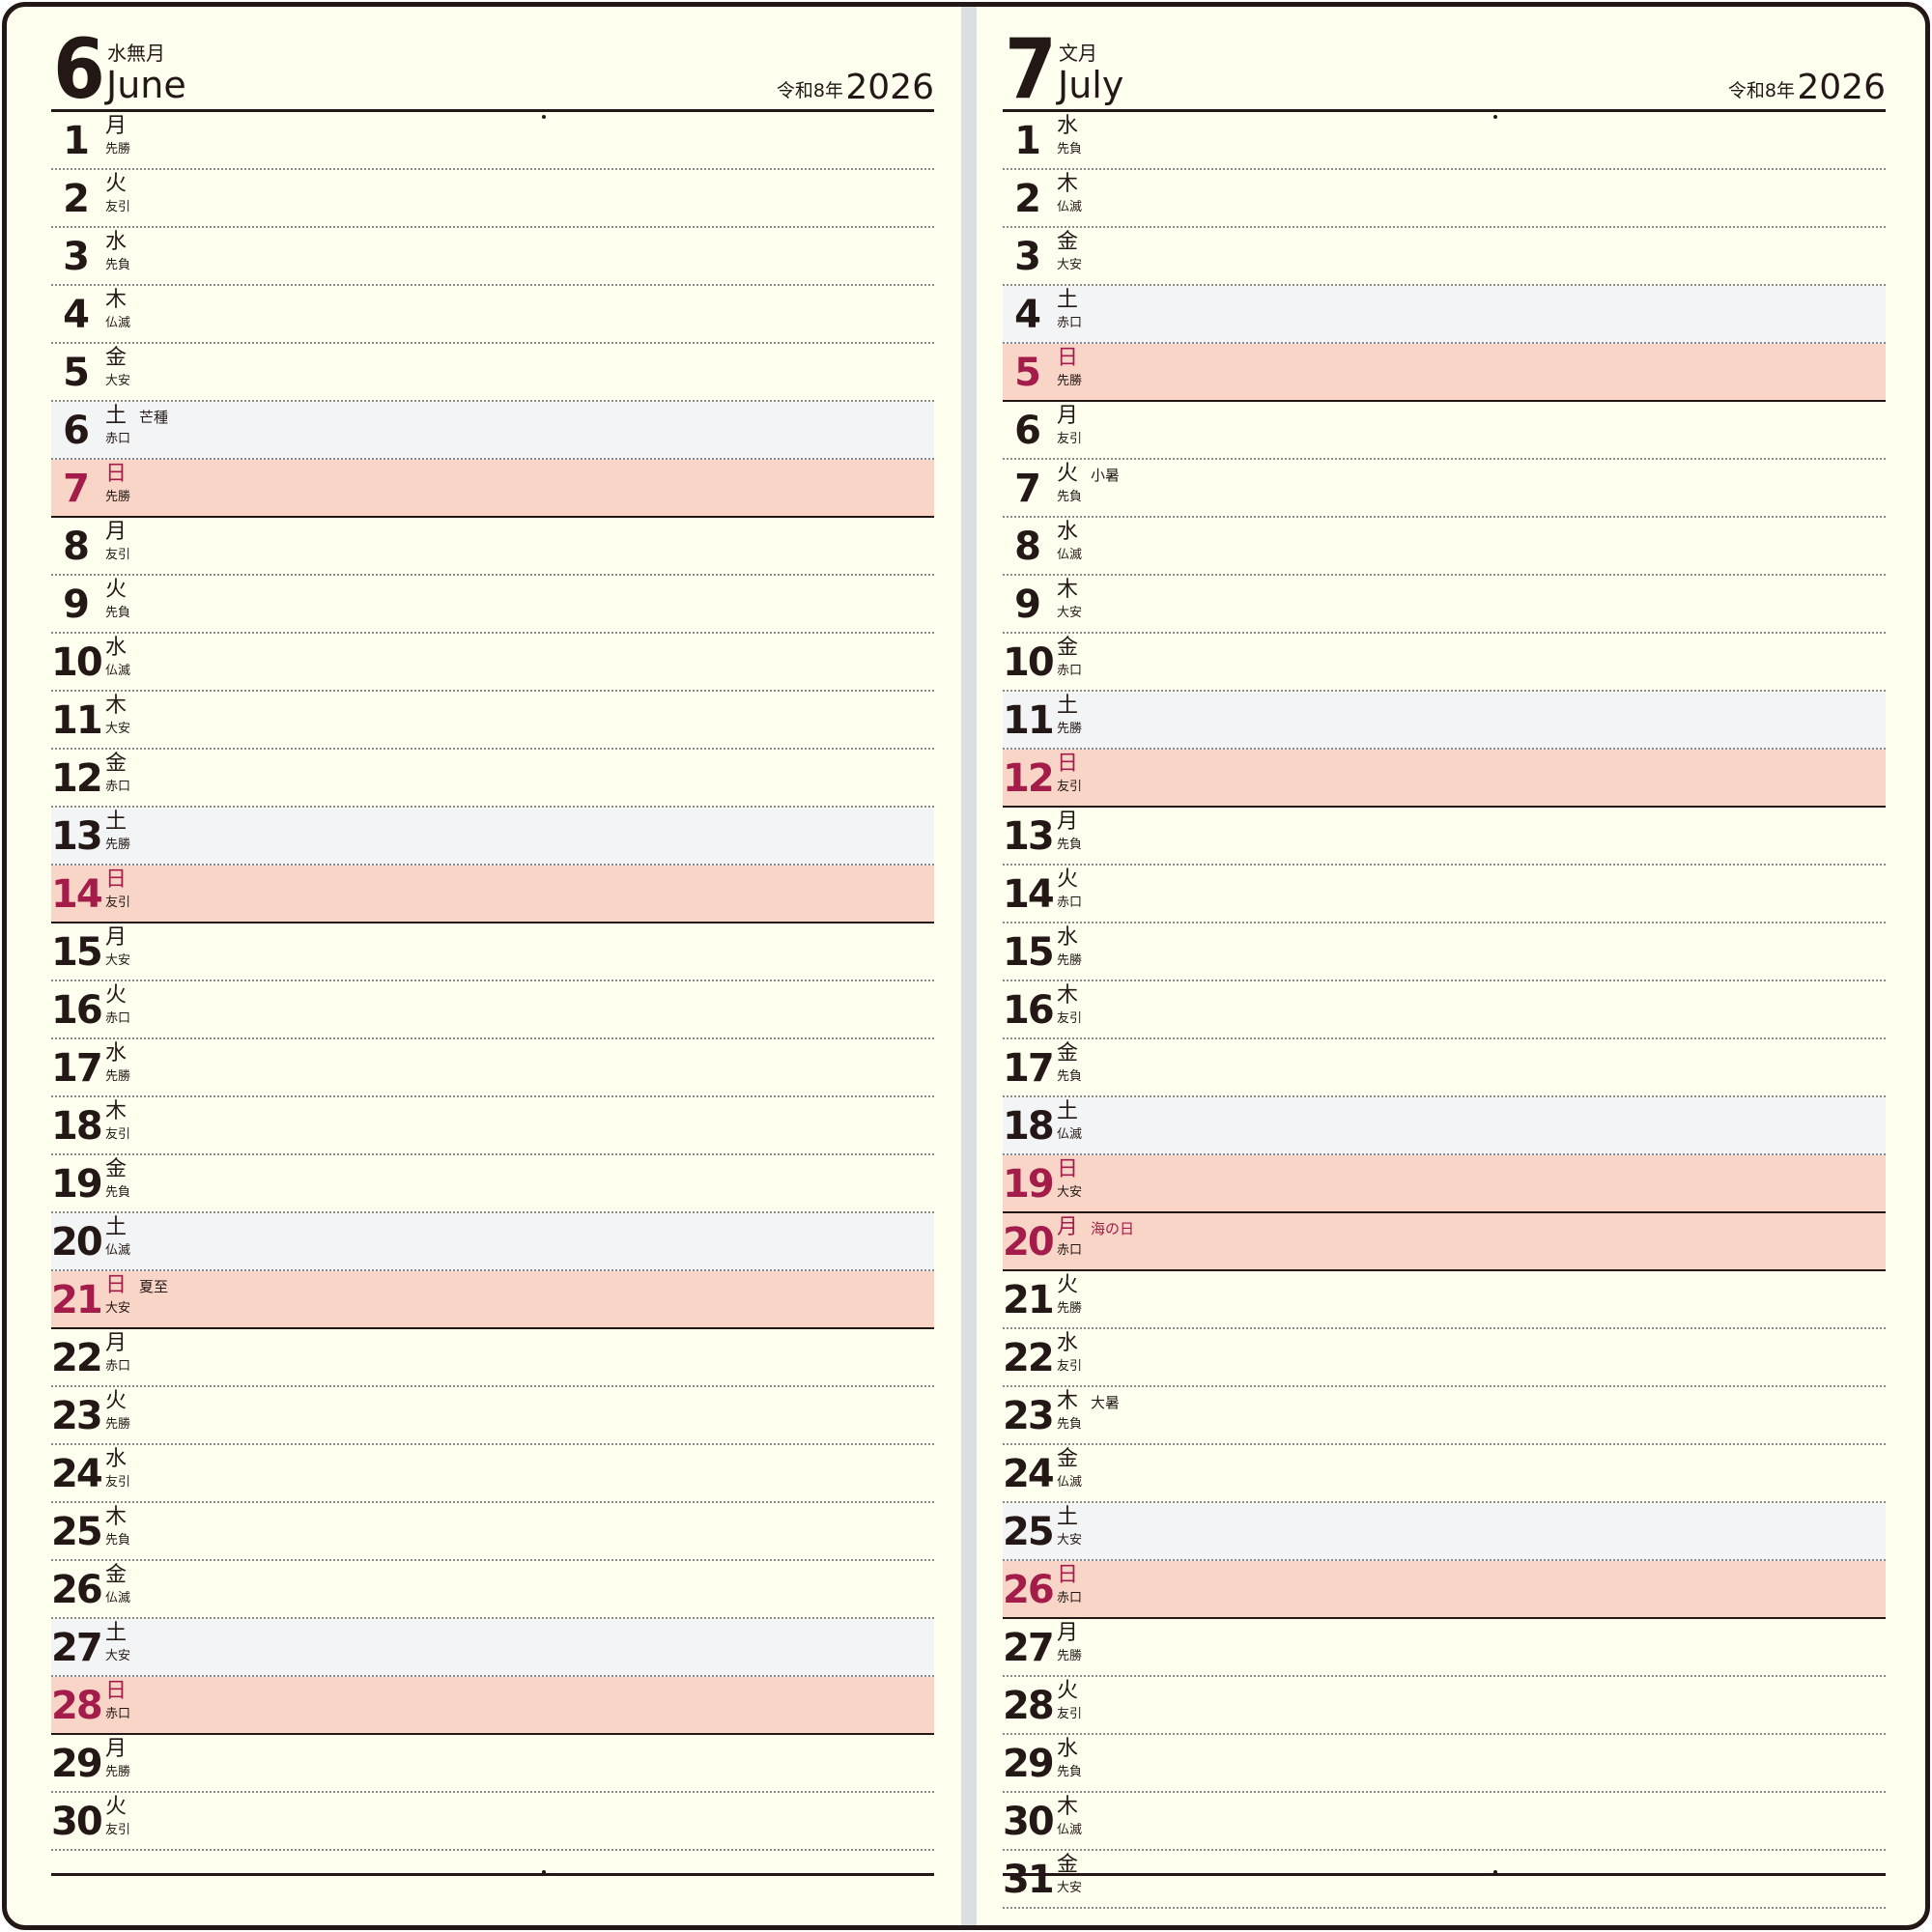  I want to click on rokuyo-label: 赤口, so click(118, 1366).